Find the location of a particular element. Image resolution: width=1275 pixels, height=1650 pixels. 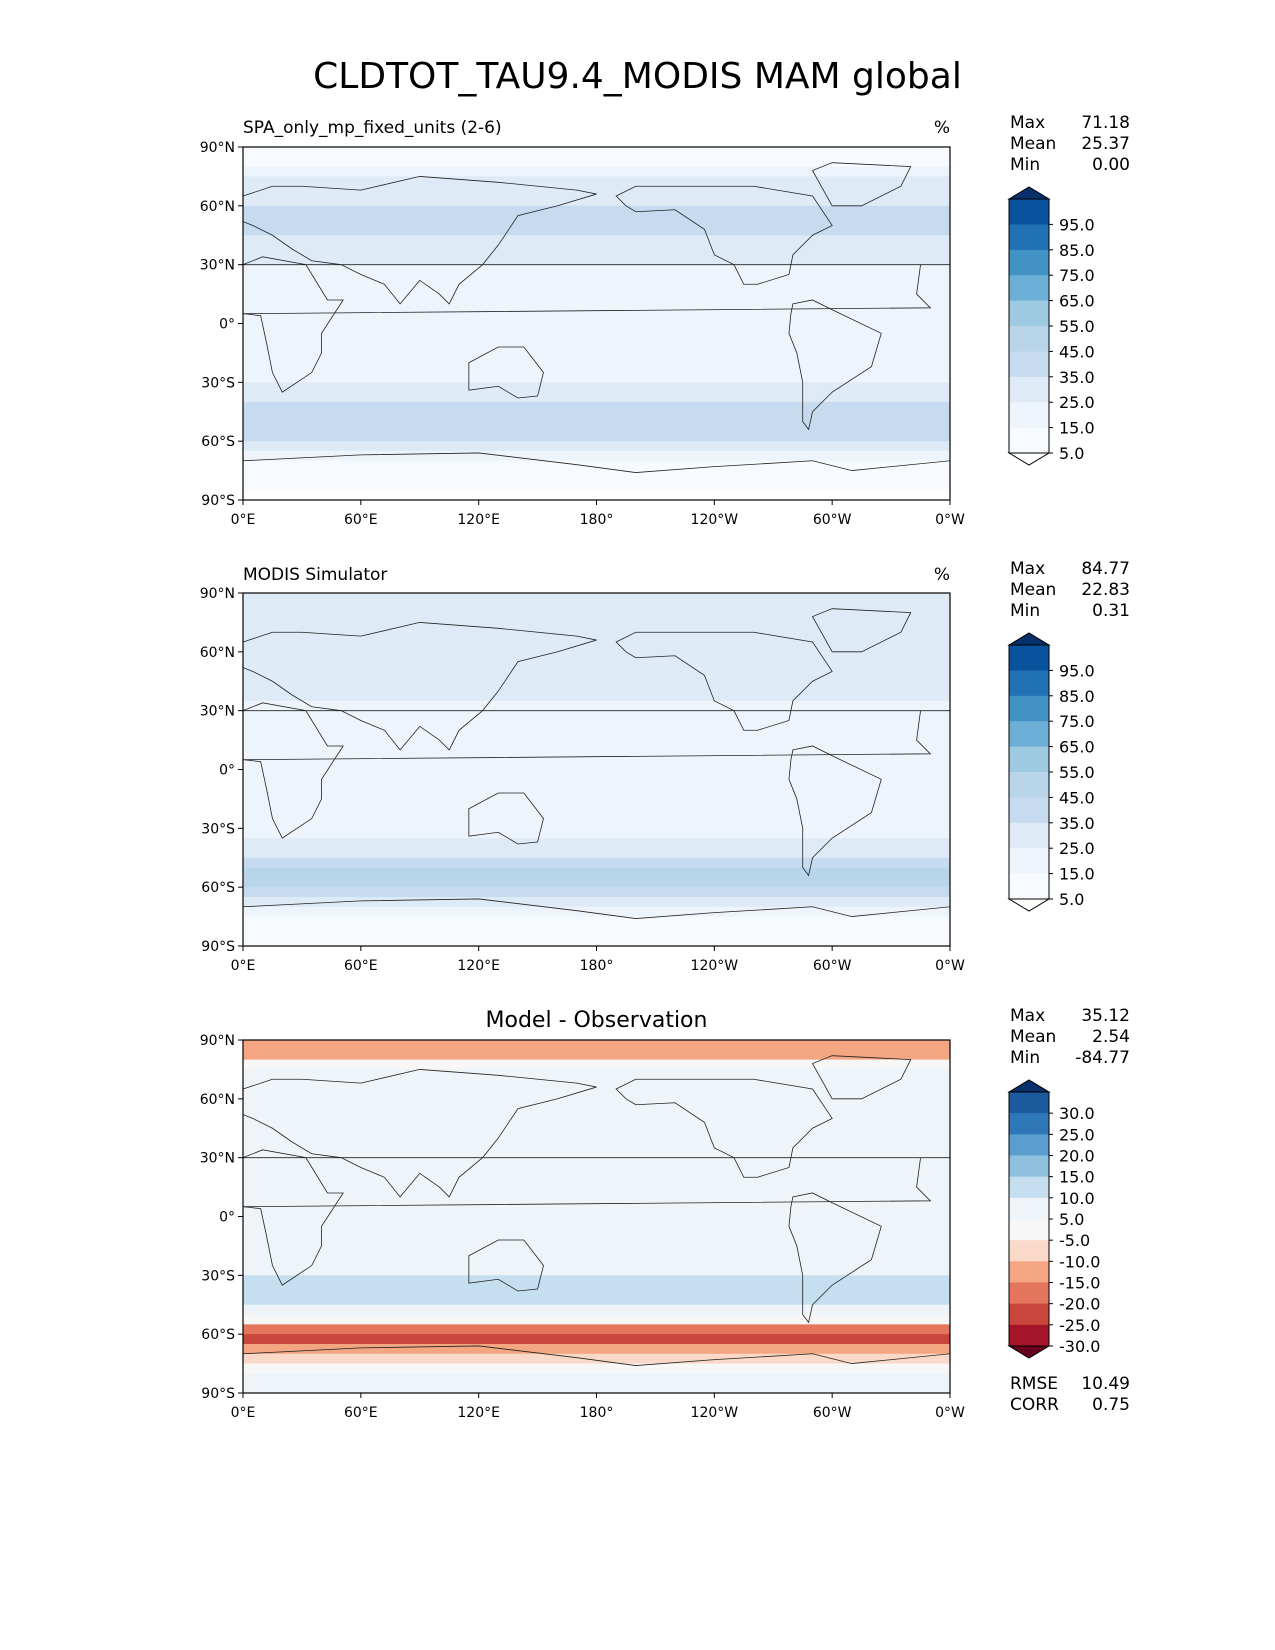

stat-value: 84.77 is located at coordinates (1105, 569).